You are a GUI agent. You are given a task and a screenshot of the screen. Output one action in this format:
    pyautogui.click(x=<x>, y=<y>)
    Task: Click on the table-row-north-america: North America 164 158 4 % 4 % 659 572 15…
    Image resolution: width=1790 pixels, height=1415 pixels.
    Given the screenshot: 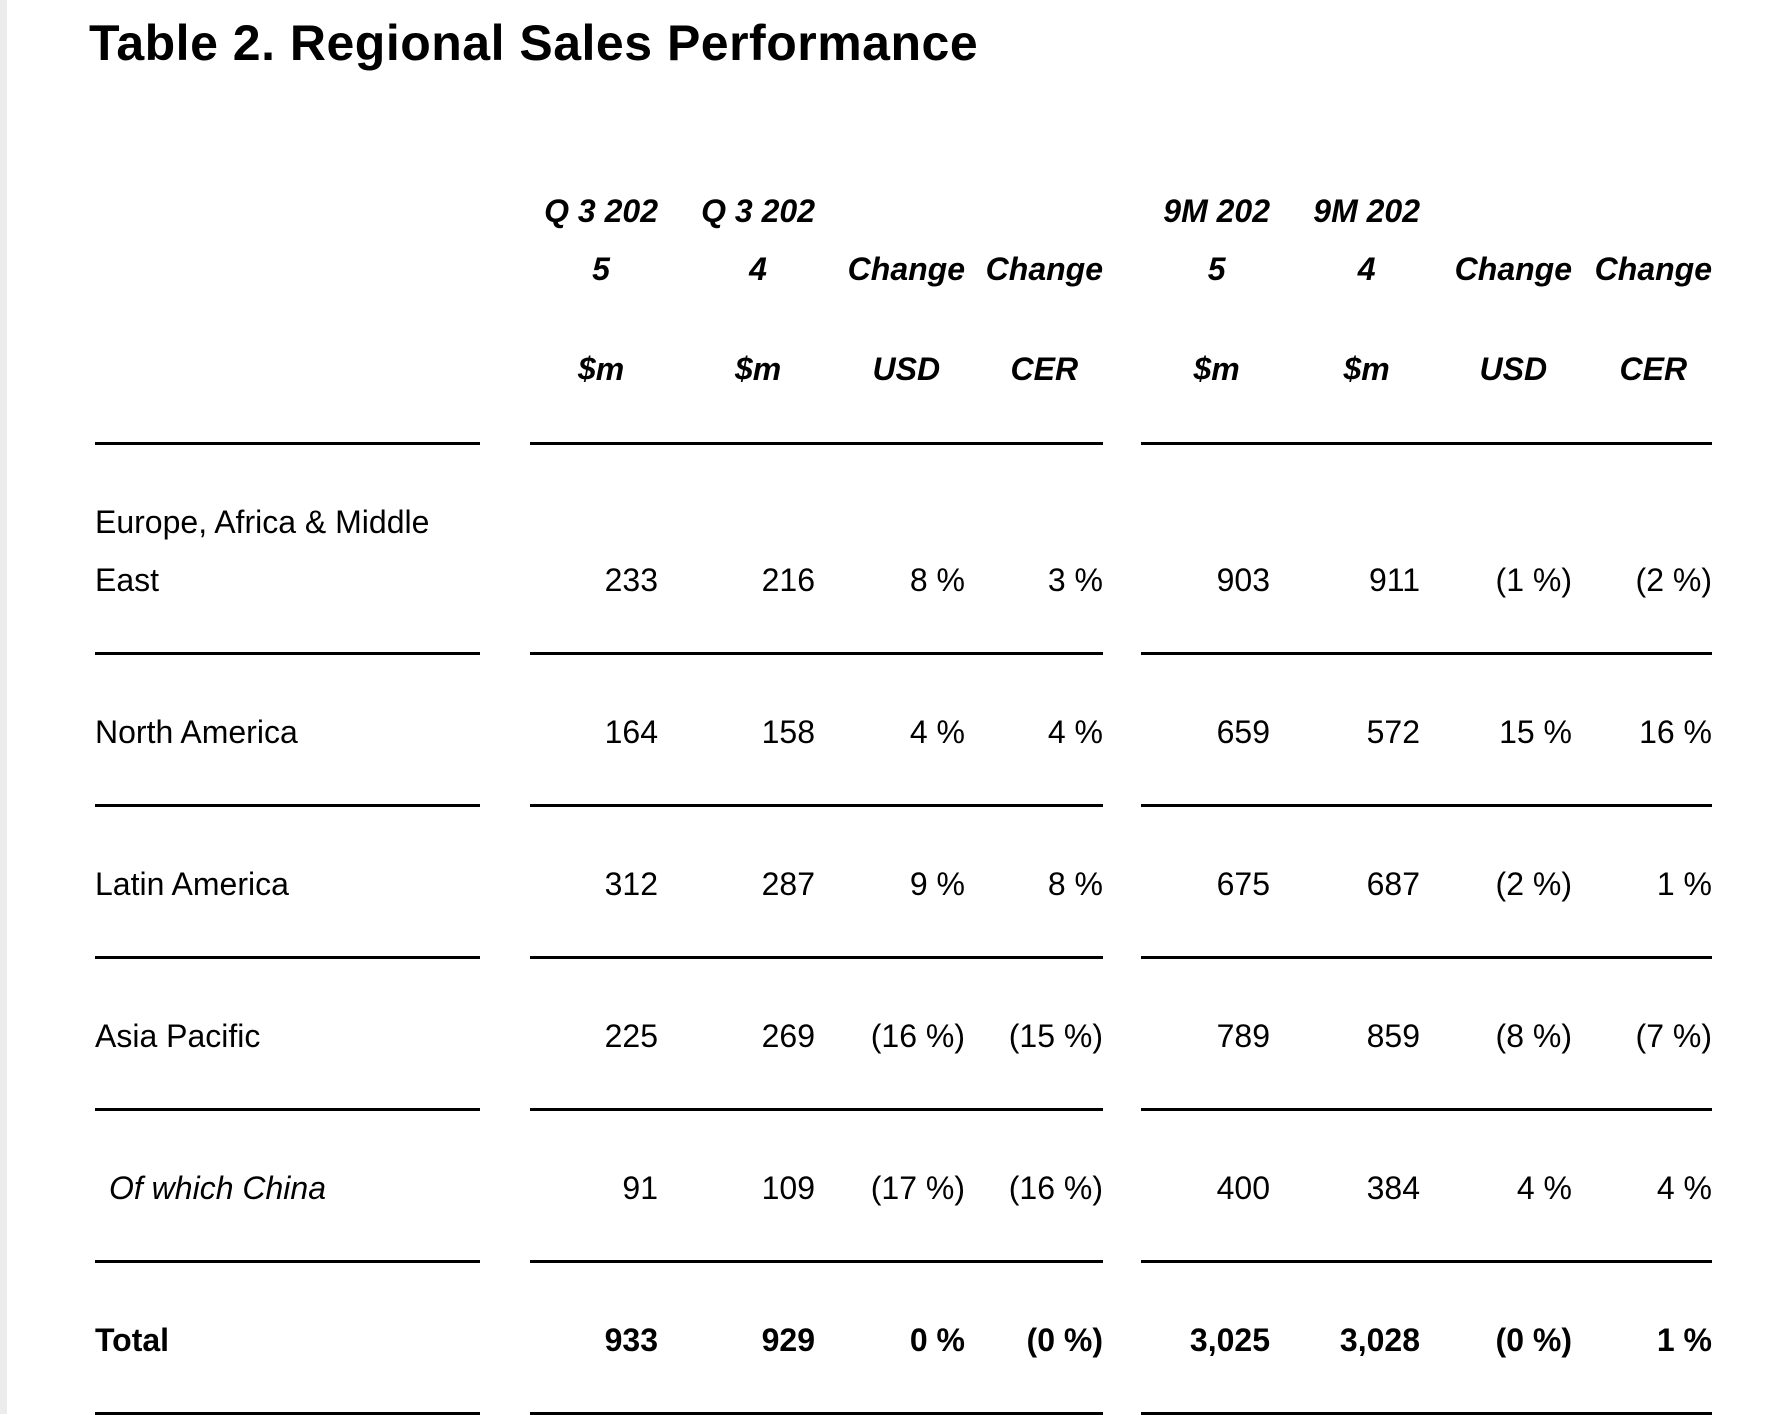 What is the action you would take?
    pyautogui.click(x=903, y=730)
    